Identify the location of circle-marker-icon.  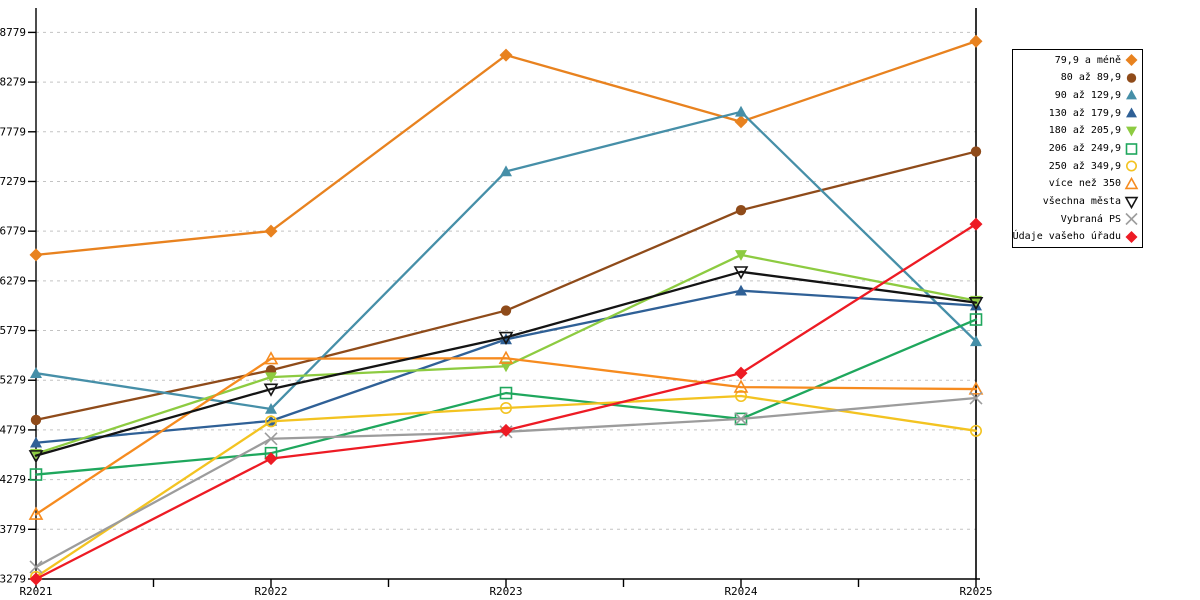
(1131, 166).